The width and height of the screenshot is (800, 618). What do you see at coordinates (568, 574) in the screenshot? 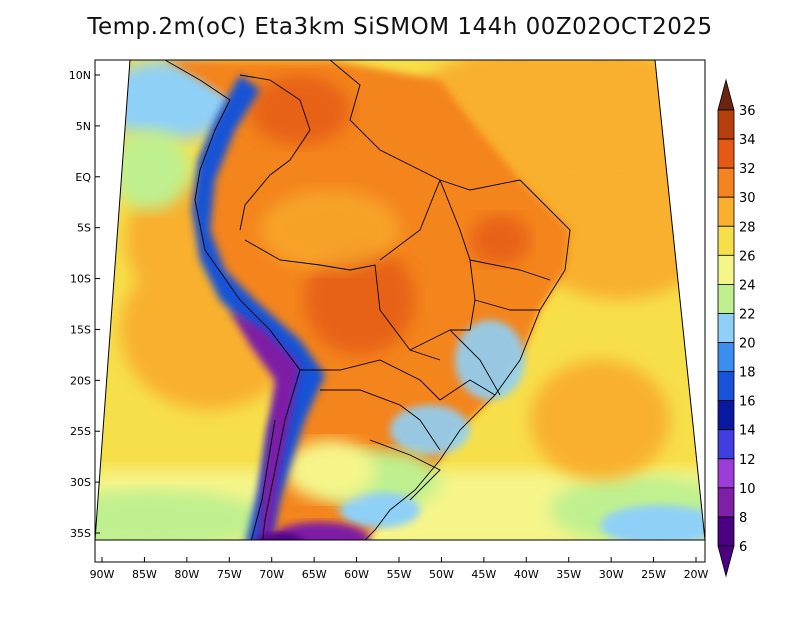
I see `lon-tick-label: 35W` at bounding box center [568, 574].